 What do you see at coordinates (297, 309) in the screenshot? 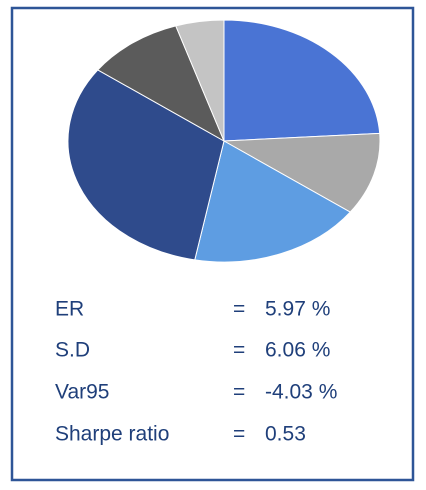
I see `stat-value: 5.97 %` at bounding box center [297, 309].